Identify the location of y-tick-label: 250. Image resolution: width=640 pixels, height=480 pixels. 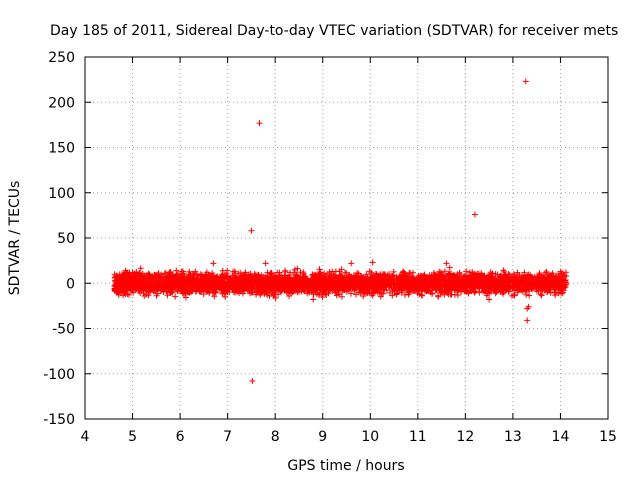
(61, 58).